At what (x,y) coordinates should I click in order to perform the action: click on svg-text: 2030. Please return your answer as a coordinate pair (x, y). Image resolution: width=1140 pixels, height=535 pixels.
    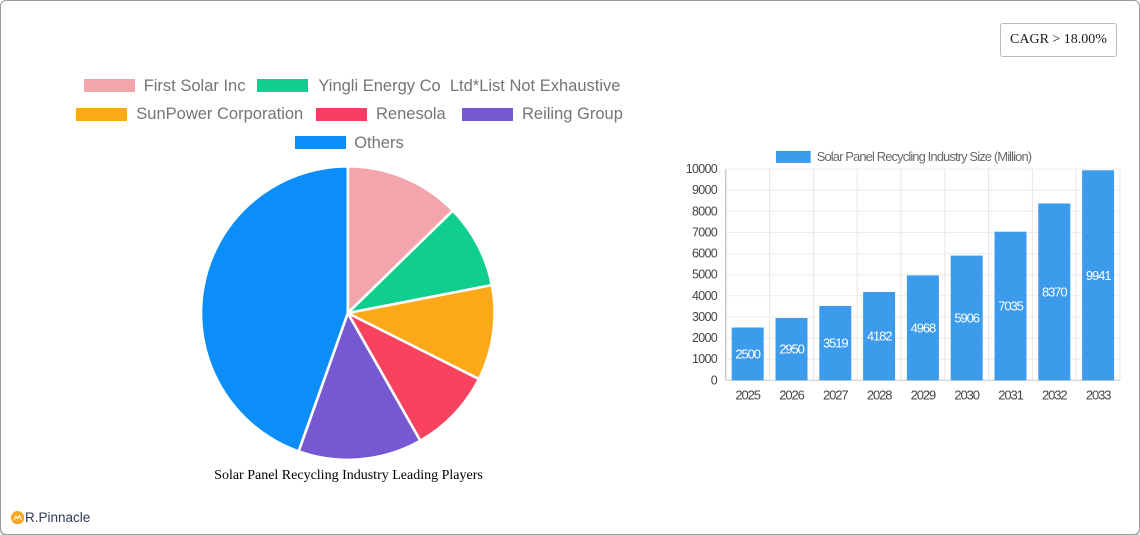
    Looking at the image, I should click on (966, 395).